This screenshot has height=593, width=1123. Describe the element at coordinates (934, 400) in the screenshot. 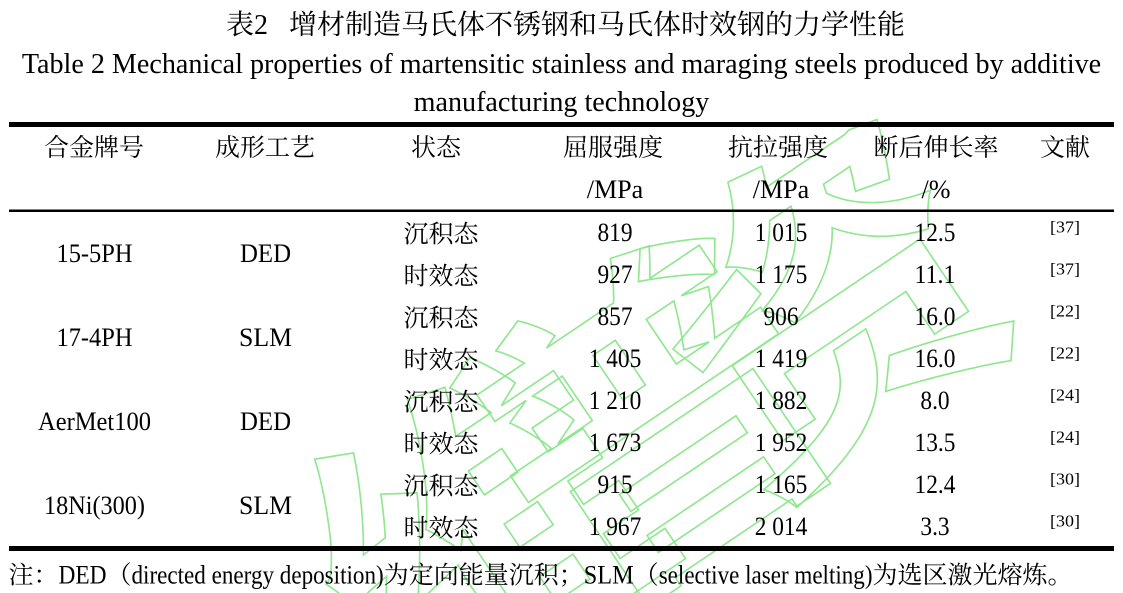

I see `svg-text: 8.0` at that location.